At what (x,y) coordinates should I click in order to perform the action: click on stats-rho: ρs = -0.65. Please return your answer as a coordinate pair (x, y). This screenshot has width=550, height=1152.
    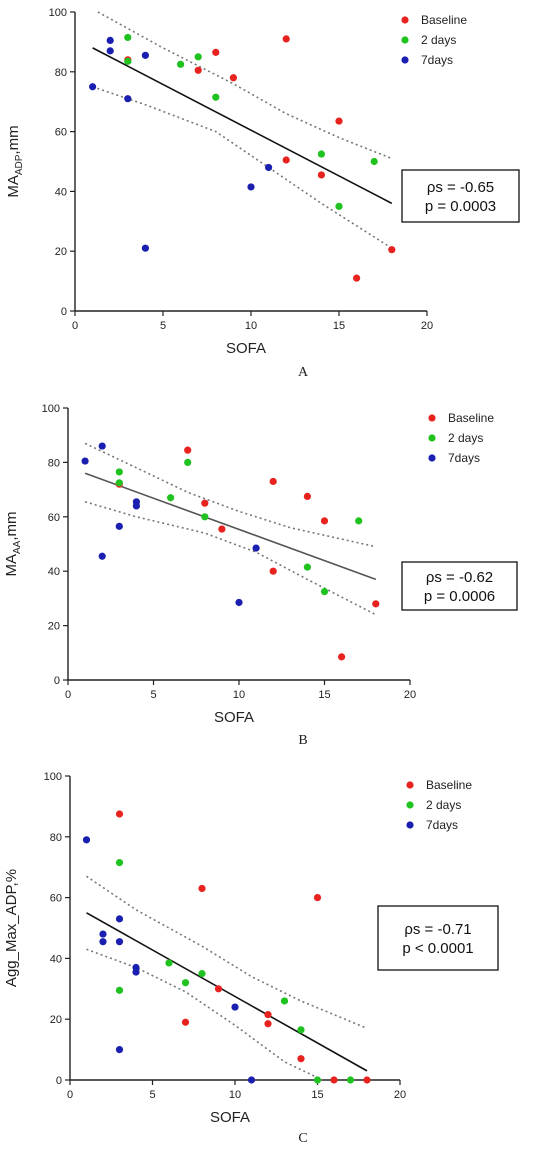
    Looking at the image, I should click on (460, 187).